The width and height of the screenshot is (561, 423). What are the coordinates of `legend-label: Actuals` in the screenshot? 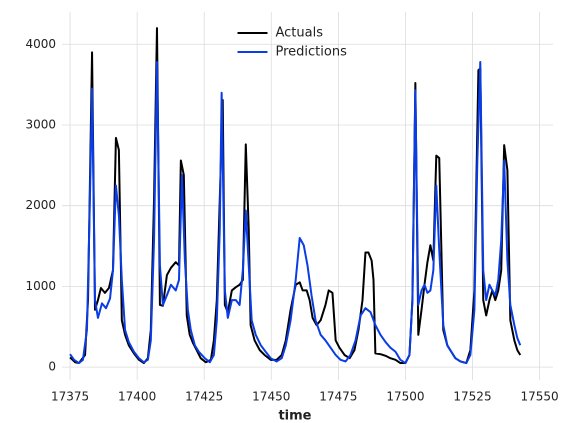 It's located at (300, 33).